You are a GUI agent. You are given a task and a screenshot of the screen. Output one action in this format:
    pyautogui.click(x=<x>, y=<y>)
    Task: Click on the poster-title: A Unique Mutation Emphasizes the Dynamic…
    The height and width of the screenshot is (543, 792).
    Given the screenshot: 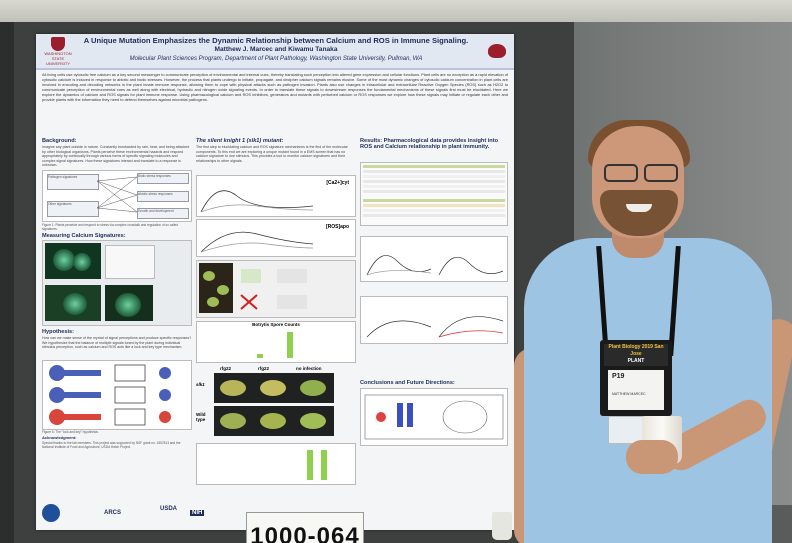 What is the action you would take?
    pyautogui.click(x=276, y=40)
    